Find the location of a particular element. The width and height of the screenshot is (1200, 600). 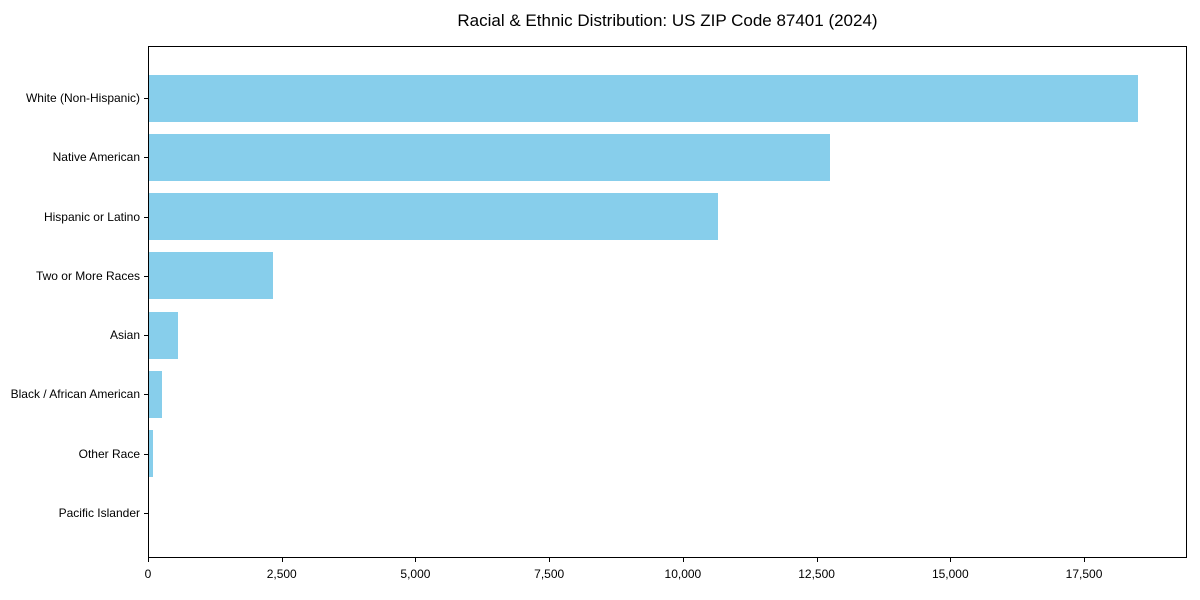

x-tick-label: 17,500 is located at coordinates (1084, 574).